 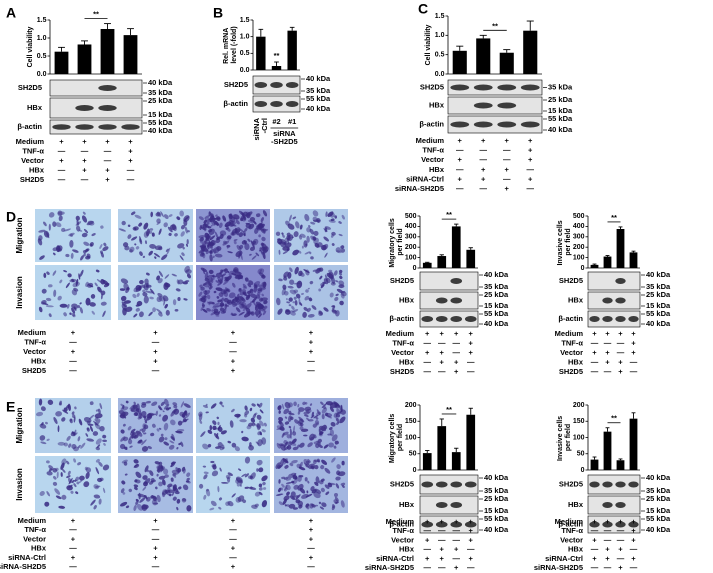 What do you see at coordinates (33, 150) in the screenshot?
I see `condition-label: TNF-α` at bounding box center [33, 150].